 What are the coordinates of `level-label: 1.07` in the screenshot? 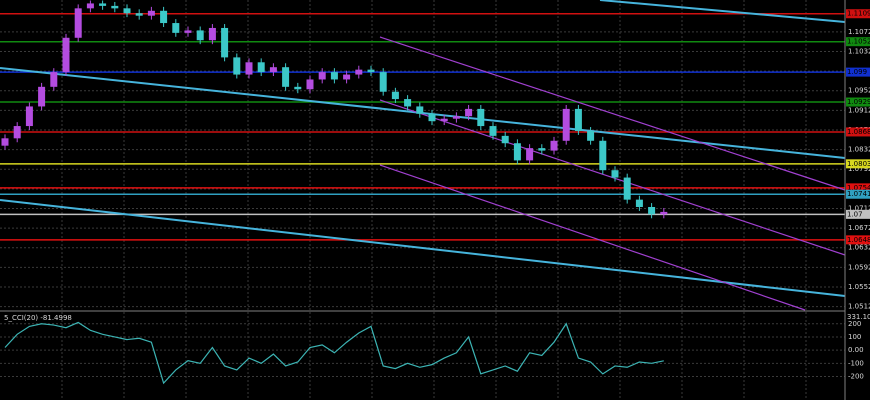 It's located at (855, 214).